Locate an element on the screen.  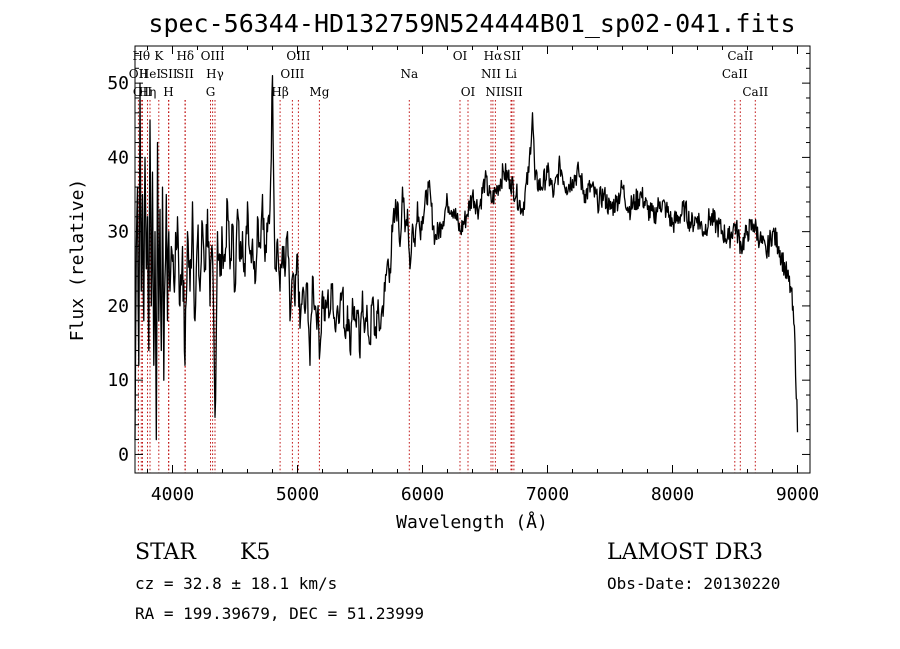
survey-name: LAMOST DR3 is located at coordinates (685, 552).